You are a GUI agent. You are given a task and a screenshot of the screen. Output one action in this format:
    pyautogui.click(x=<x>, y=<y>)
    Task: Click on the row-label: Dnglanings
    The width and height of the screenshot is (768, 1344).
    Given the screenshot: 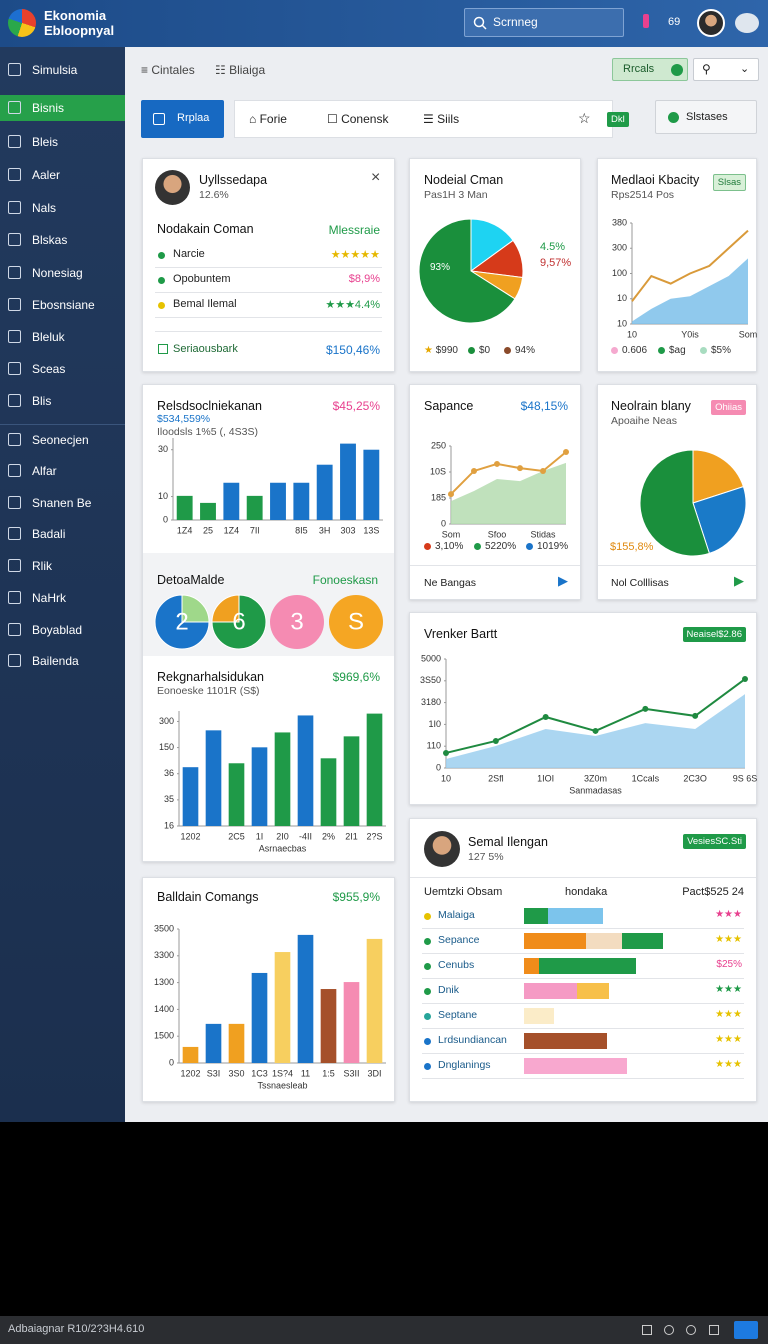 What is the action you would take?
    pyautogui.click(x=464, y=1065)
    